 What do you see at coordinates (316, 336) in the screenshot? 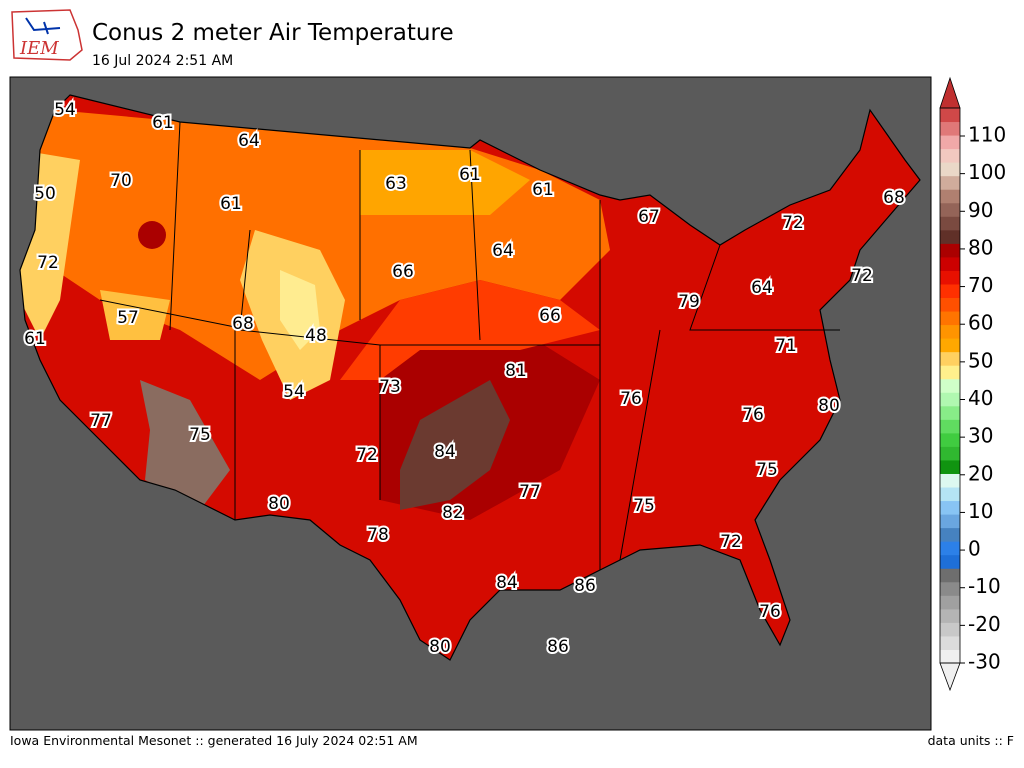
I see `station-value: 48` at bounding box center [316, 336].